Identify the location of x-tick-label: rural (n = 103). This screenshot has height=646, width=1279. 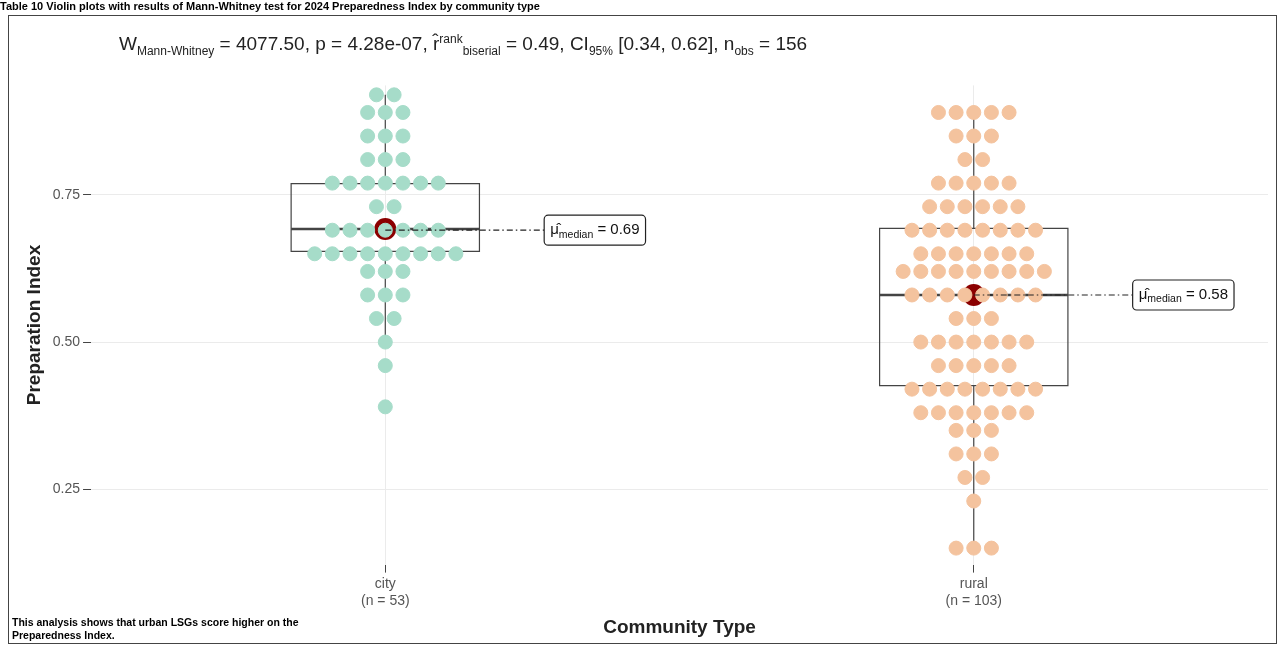
(973, 591).